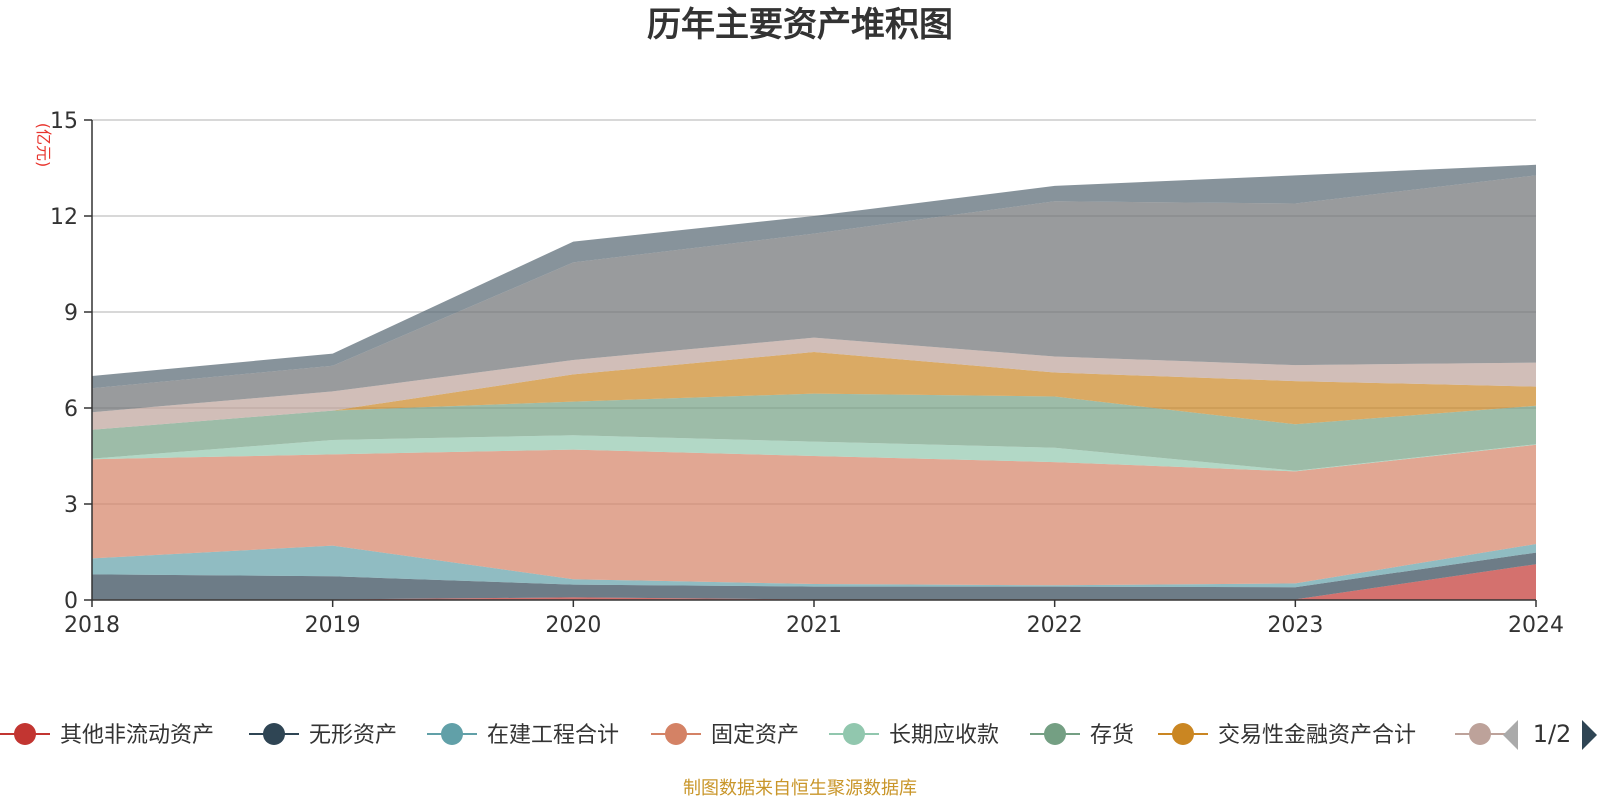 The height and width of the screenshot is (800, 1600). Describe the element at coordinates (353, 735) in the screenshot. I see `legend-label: 无形资产` at that location.